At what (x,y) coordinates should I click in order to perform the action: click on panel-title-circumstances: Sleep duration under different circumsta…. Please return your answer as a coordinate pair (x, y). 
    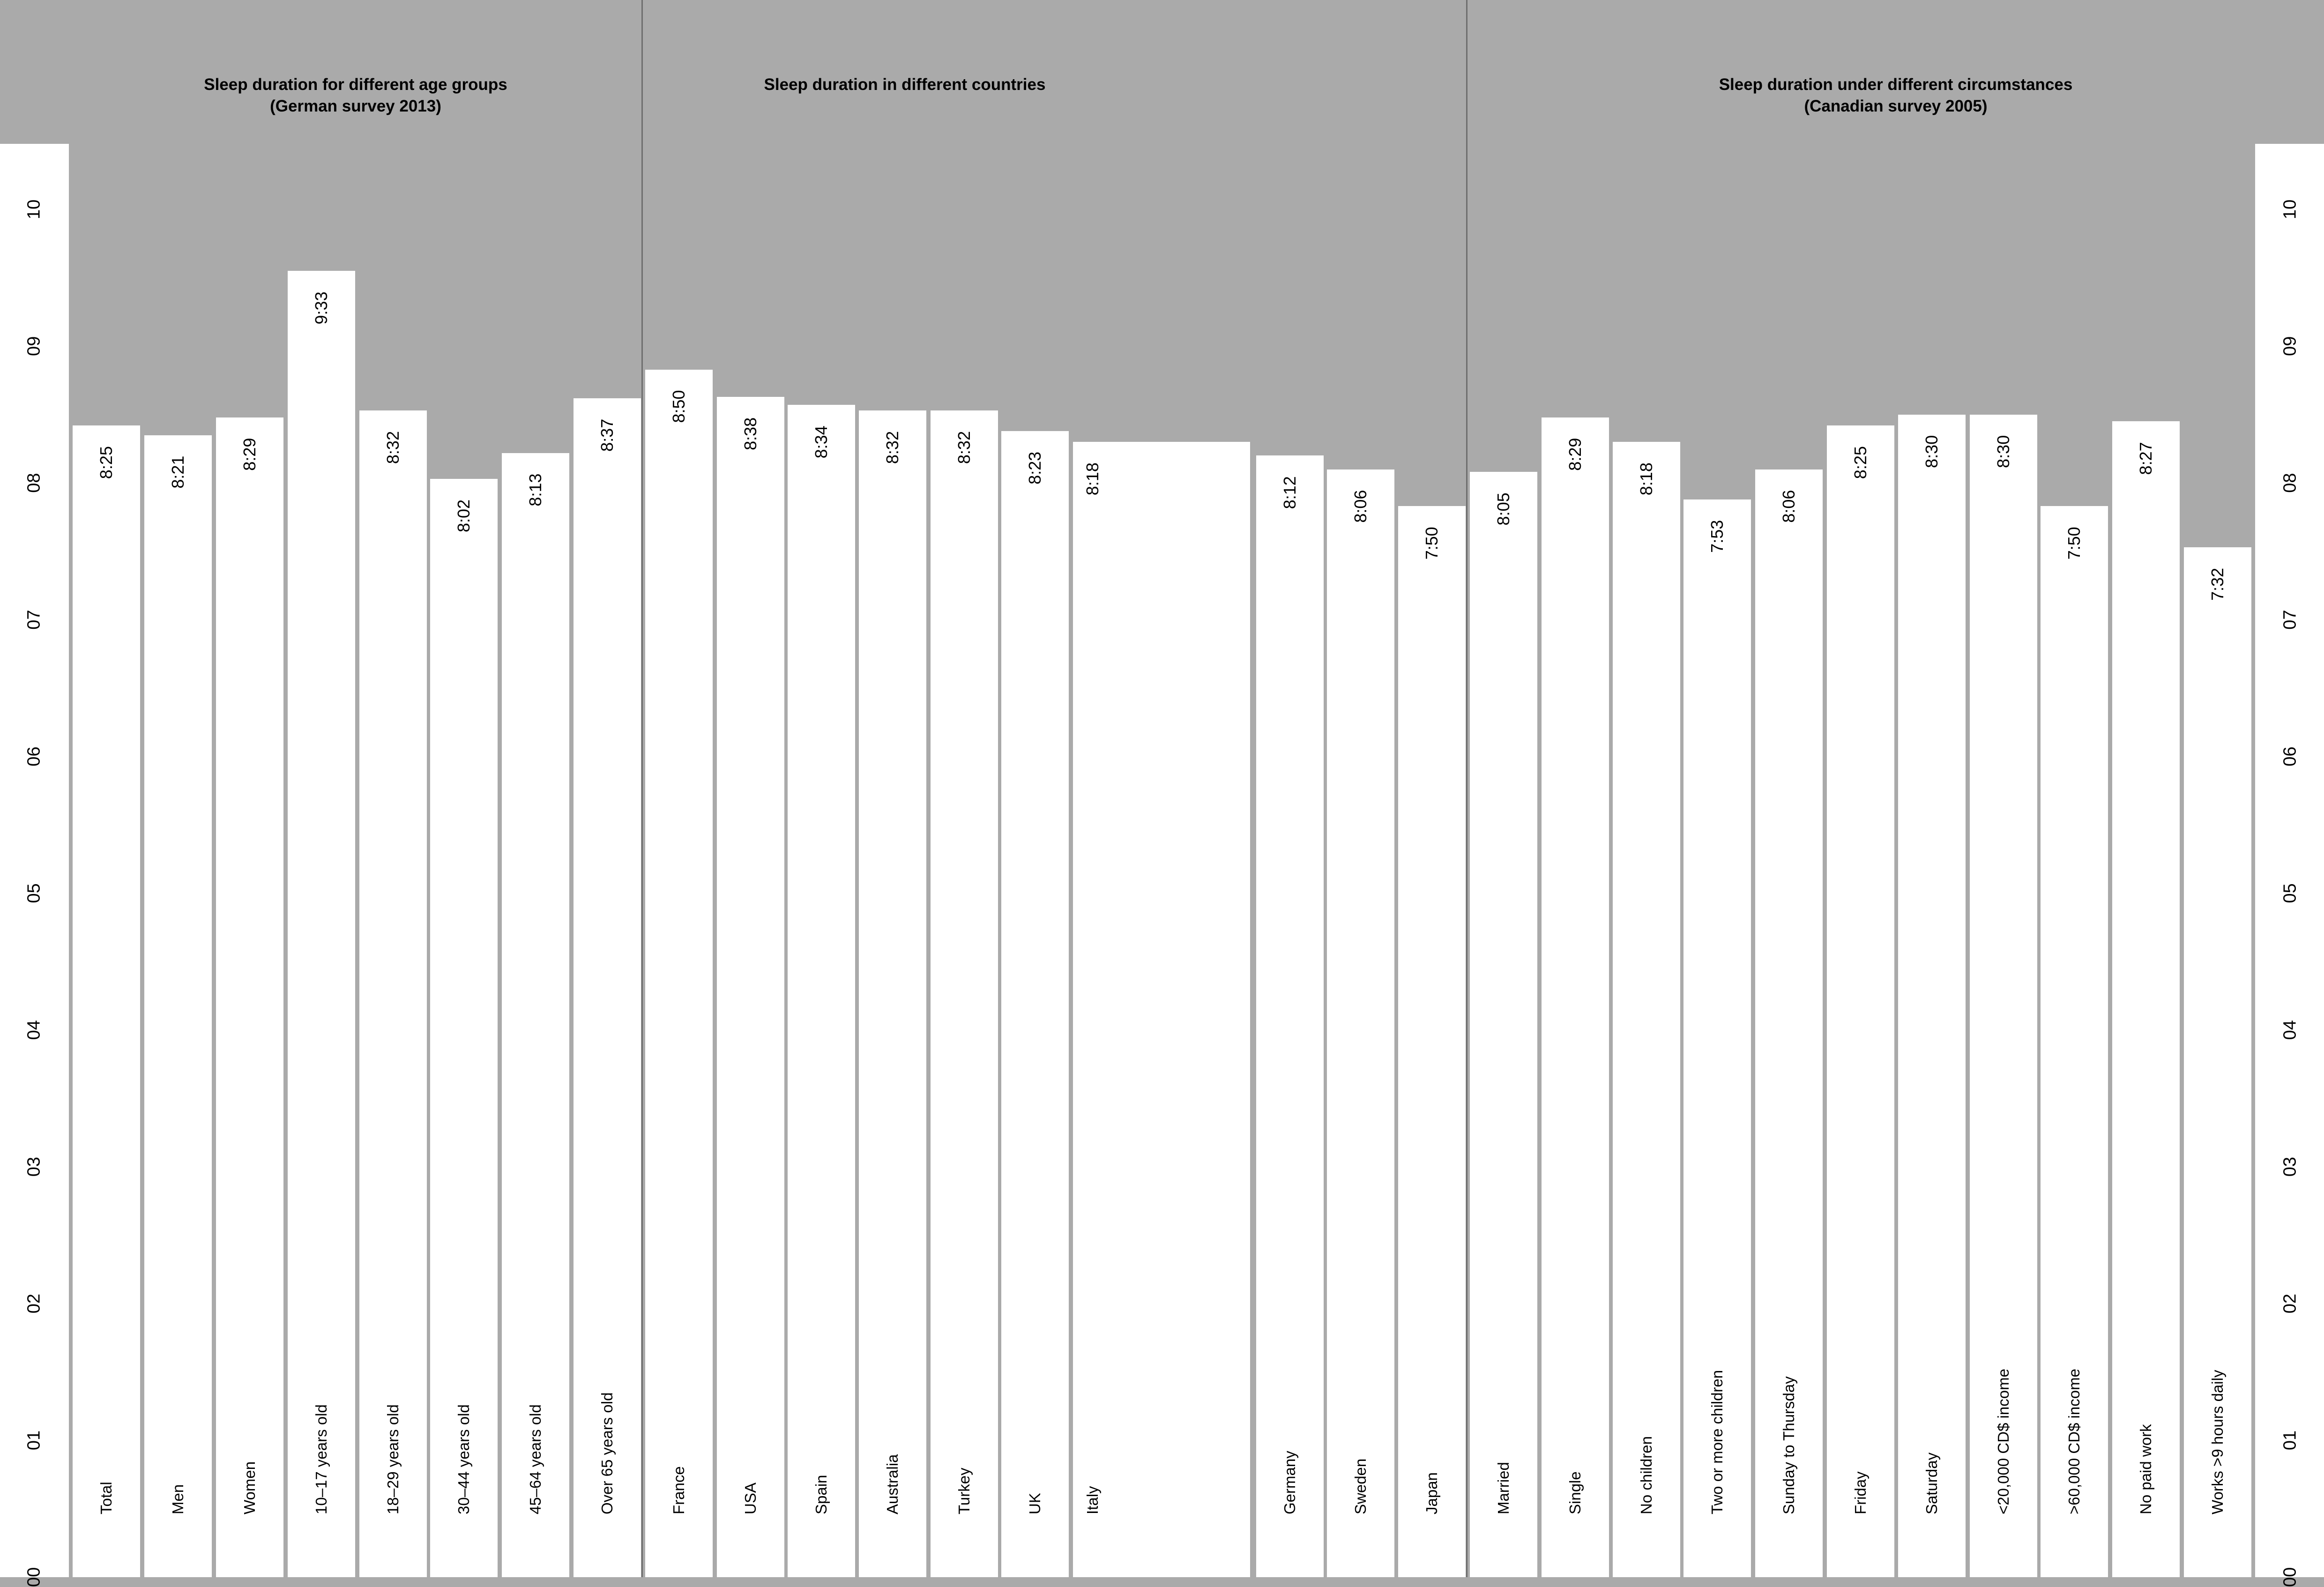
    Looking at the image, I should click on (1896, 95).